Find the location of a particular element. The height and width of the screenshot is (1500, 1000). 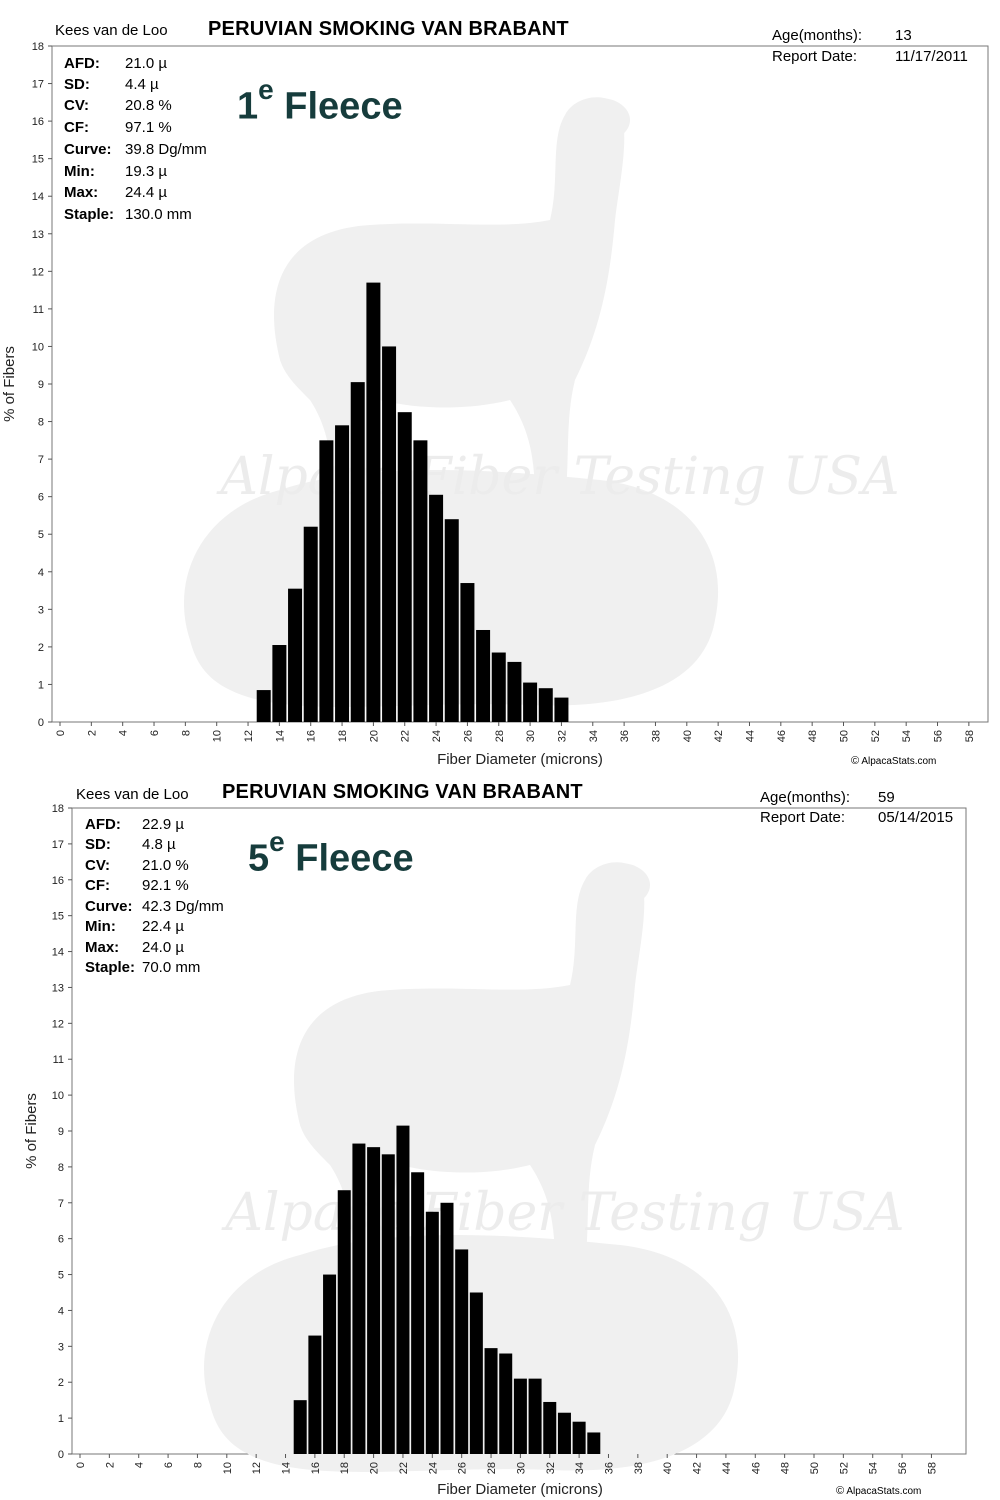

stat-label: Min: is located at coordinates (100, 926).